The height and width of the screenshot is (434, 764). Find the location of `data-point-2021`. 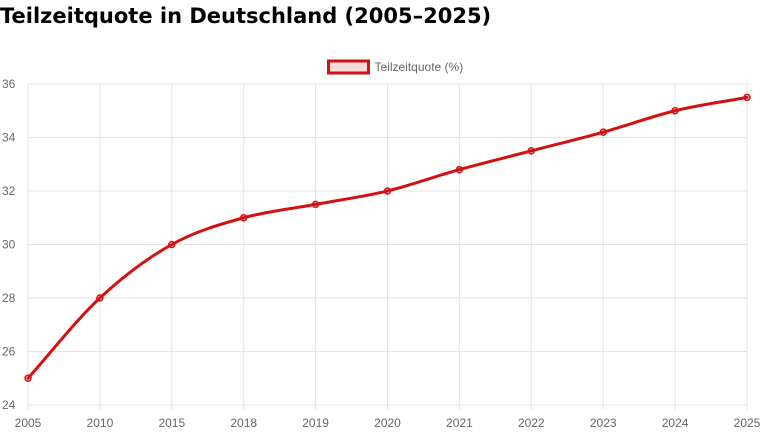

data-point-2021 is located at coordinates (459, 169).